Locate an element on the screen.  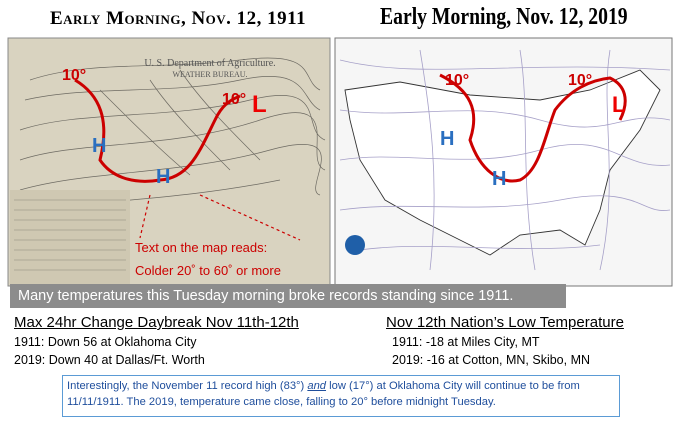
section-line: 1911: Down 56 at Oklahoma City is located at coordinates (105, 342).